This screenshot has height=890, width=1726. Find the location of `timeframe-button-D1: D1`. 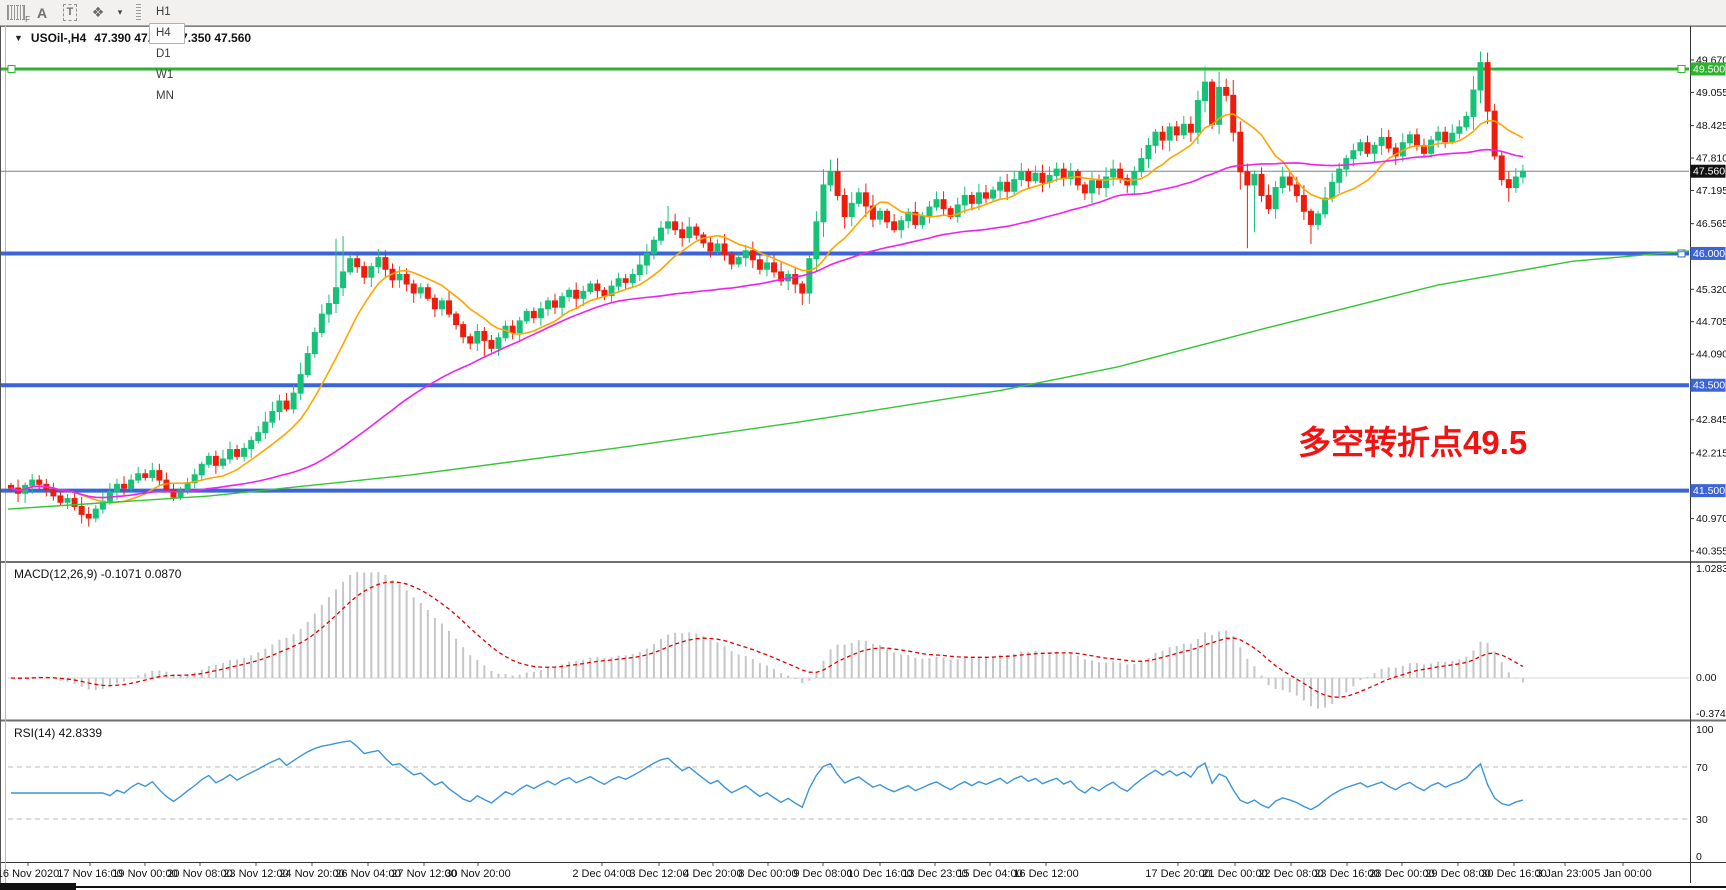

timeframe-button-D1: D1 is located at coordinates (163, 54).